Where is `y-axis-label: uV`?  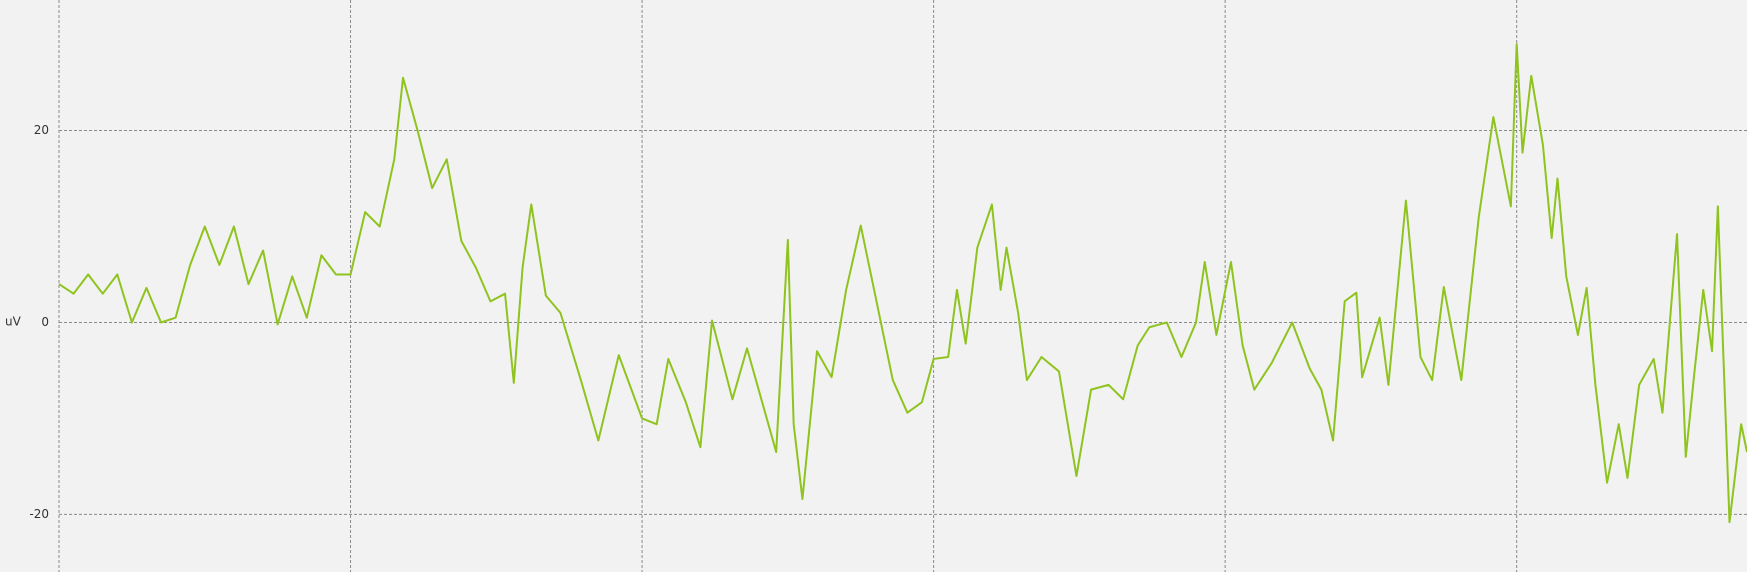
y-axis-label: uV is located at coordinates (13, 322).